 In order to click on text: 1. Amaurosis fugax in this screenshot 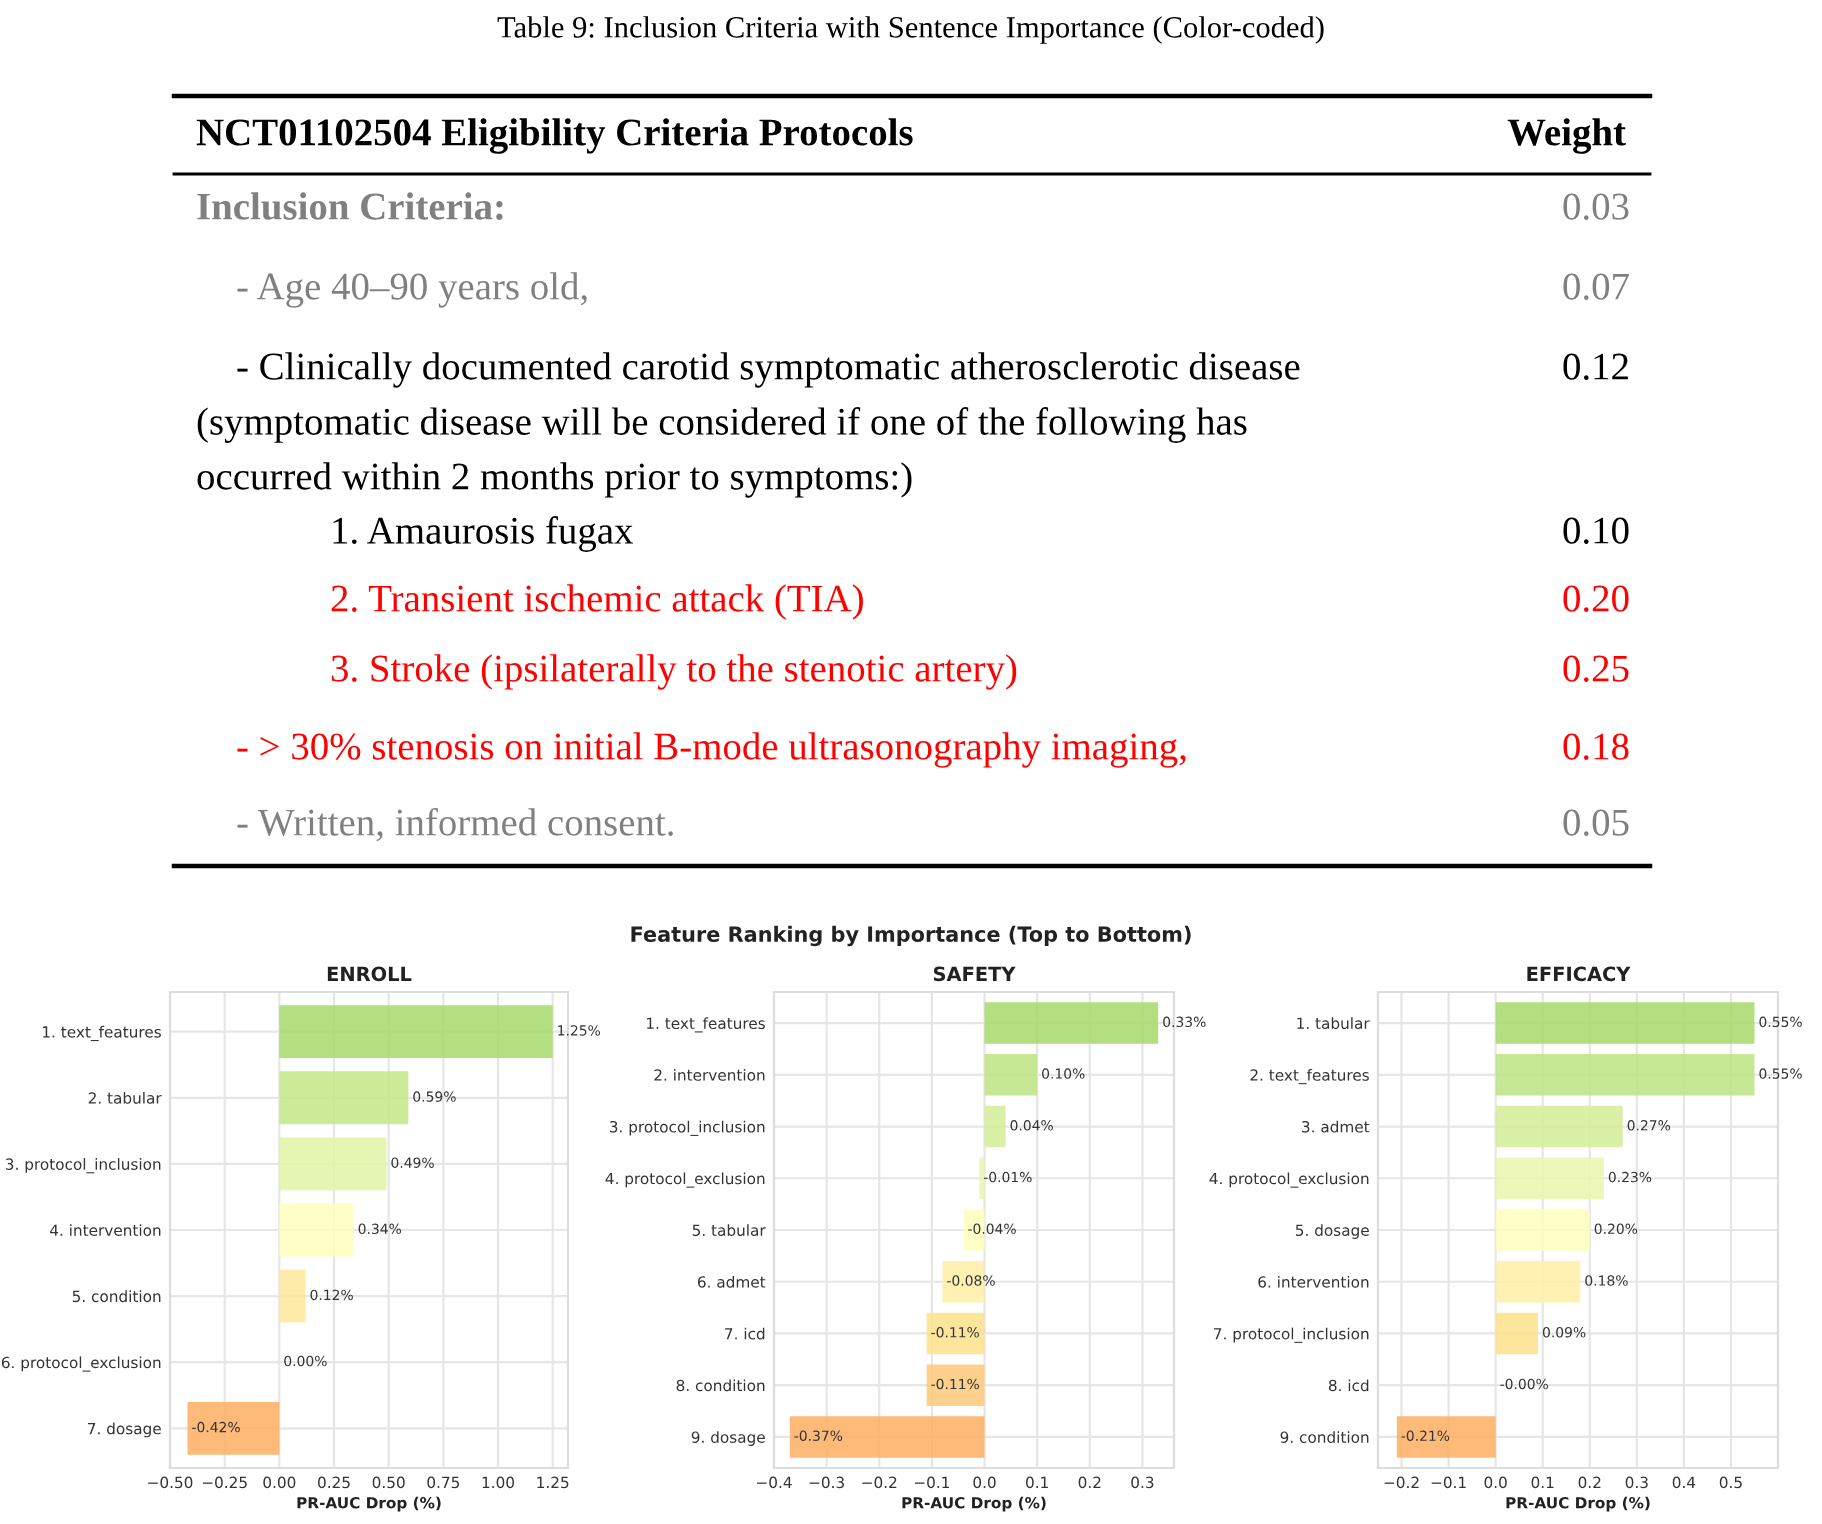, I will do `click(483, 534)`.